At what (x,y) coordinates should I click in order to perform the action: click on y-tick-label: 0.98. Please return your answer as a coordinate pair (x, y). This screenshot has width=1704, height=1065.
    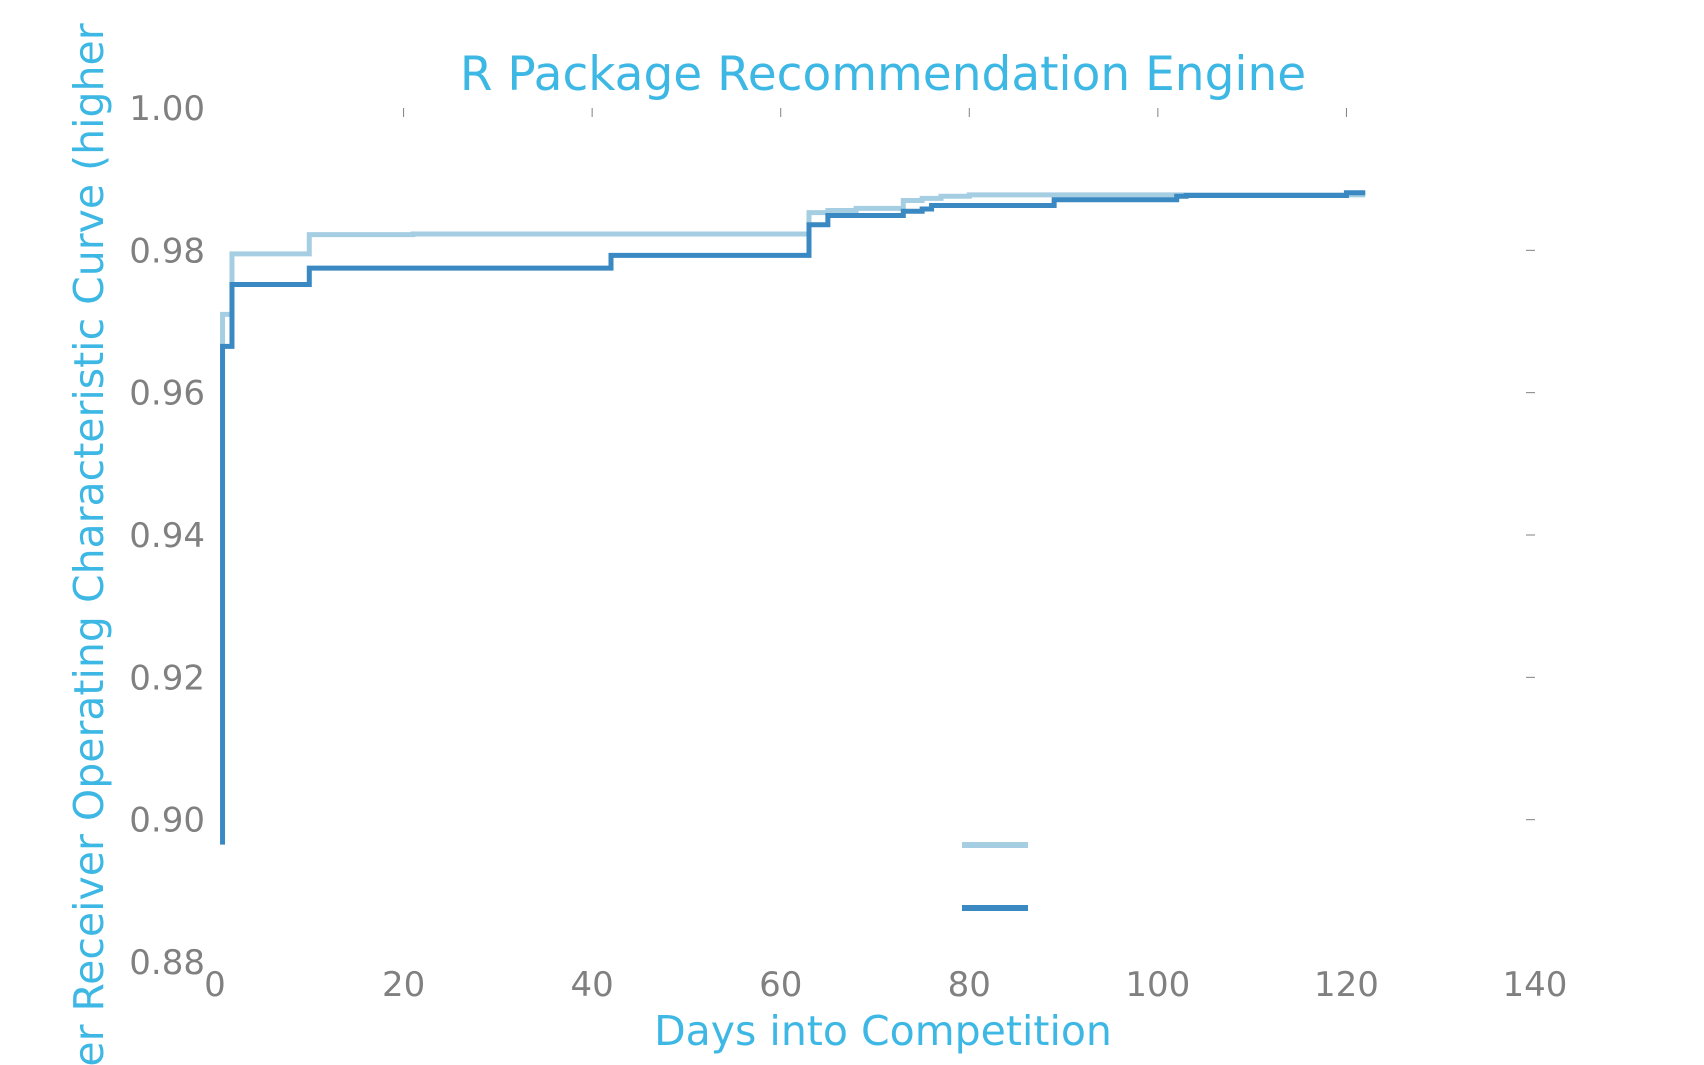
    Looking at the image, I should click on (167, 251).